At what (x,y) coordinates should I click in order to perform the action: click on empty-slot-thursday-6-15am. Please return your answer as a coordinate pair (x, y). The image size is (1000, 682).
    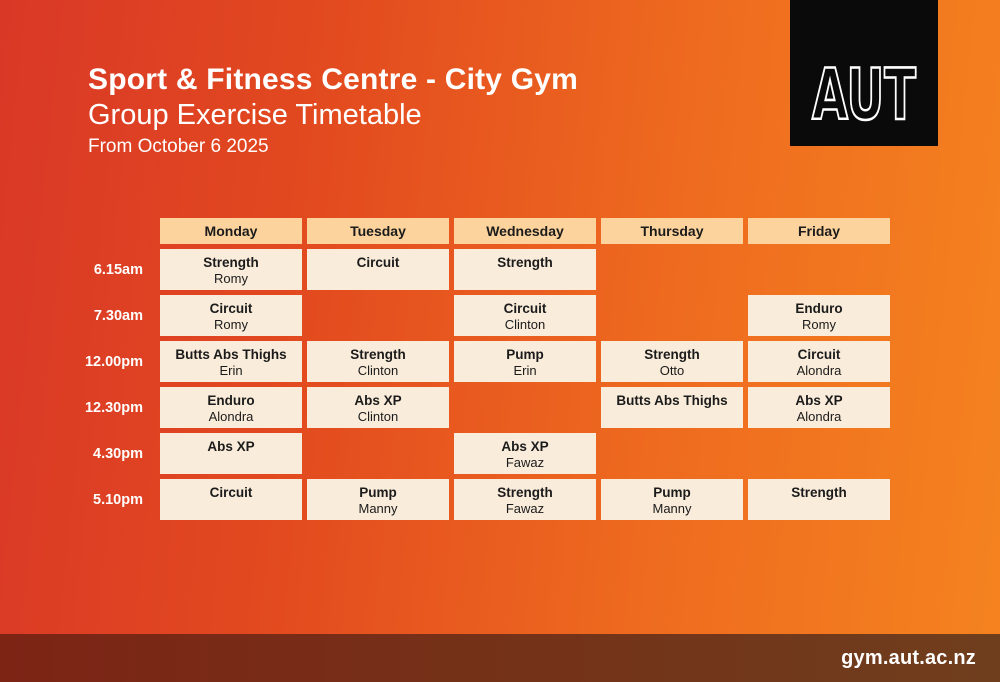
    Looking at the image, I should click on (672, 269).